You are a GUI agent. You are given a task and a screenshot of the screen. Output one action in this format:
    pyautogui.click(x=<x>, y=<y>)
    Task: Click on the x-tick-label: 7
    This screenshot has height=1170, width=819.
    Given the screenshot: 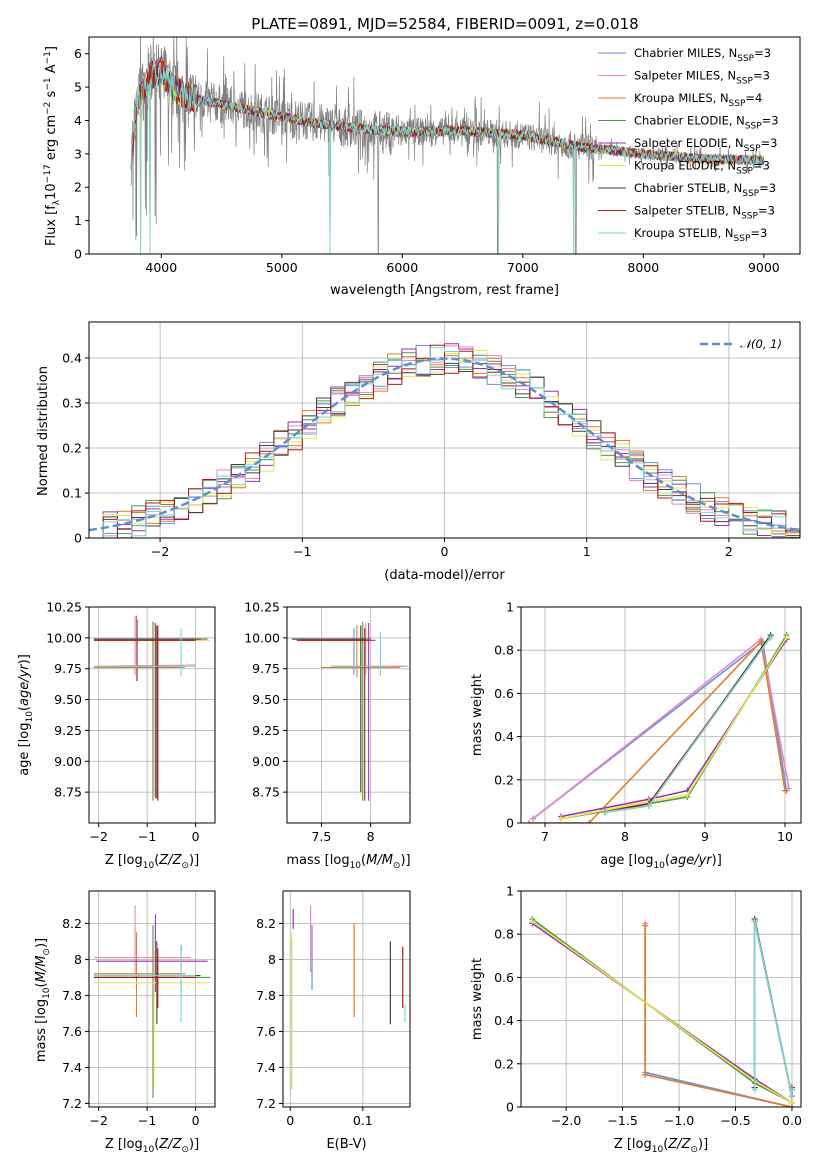 What is the action you would take?
    pyautogui.click(x=545, y=836)
    